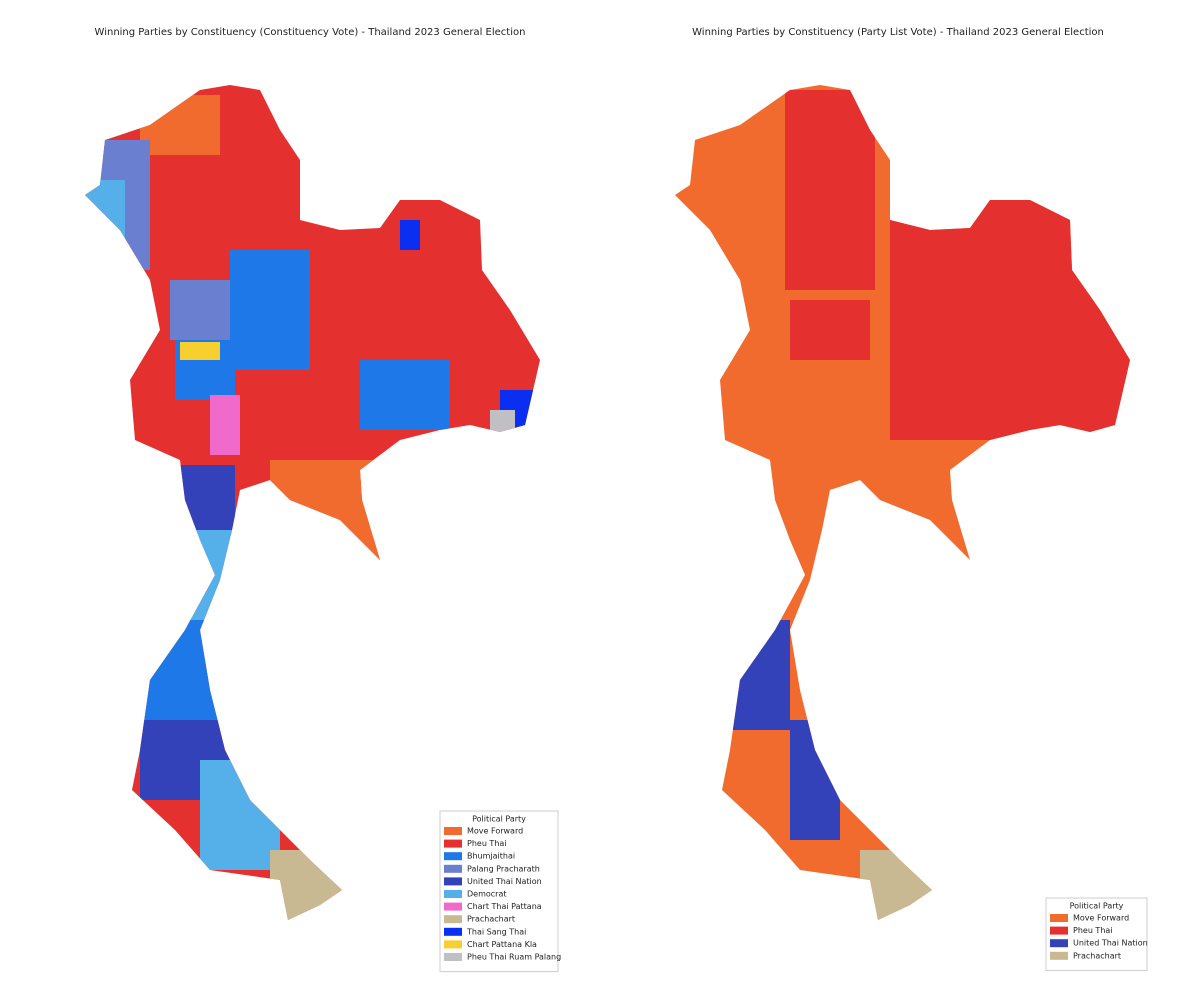 The image size is (1200, 993). What do you see at coordinates (491, 856) in the screenshot?
I see `legend-label: Bhumjaithai` at bounding box center [491, 856].